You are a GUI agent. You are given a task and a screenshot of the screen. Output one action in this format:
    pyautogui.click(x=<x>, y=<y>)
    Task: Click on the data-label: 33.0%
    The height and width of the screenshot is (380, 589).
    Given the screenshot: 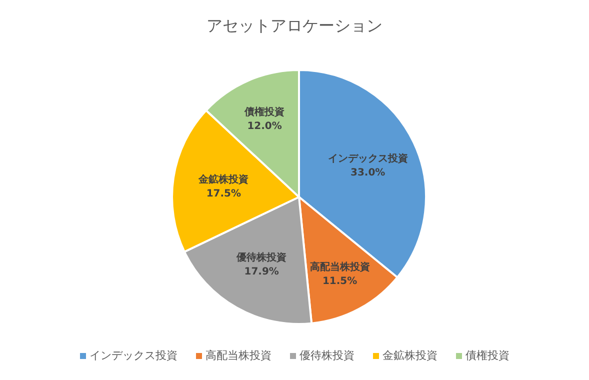 What is the action you would take?
    pyautogui.click(x=368, y=172)
    